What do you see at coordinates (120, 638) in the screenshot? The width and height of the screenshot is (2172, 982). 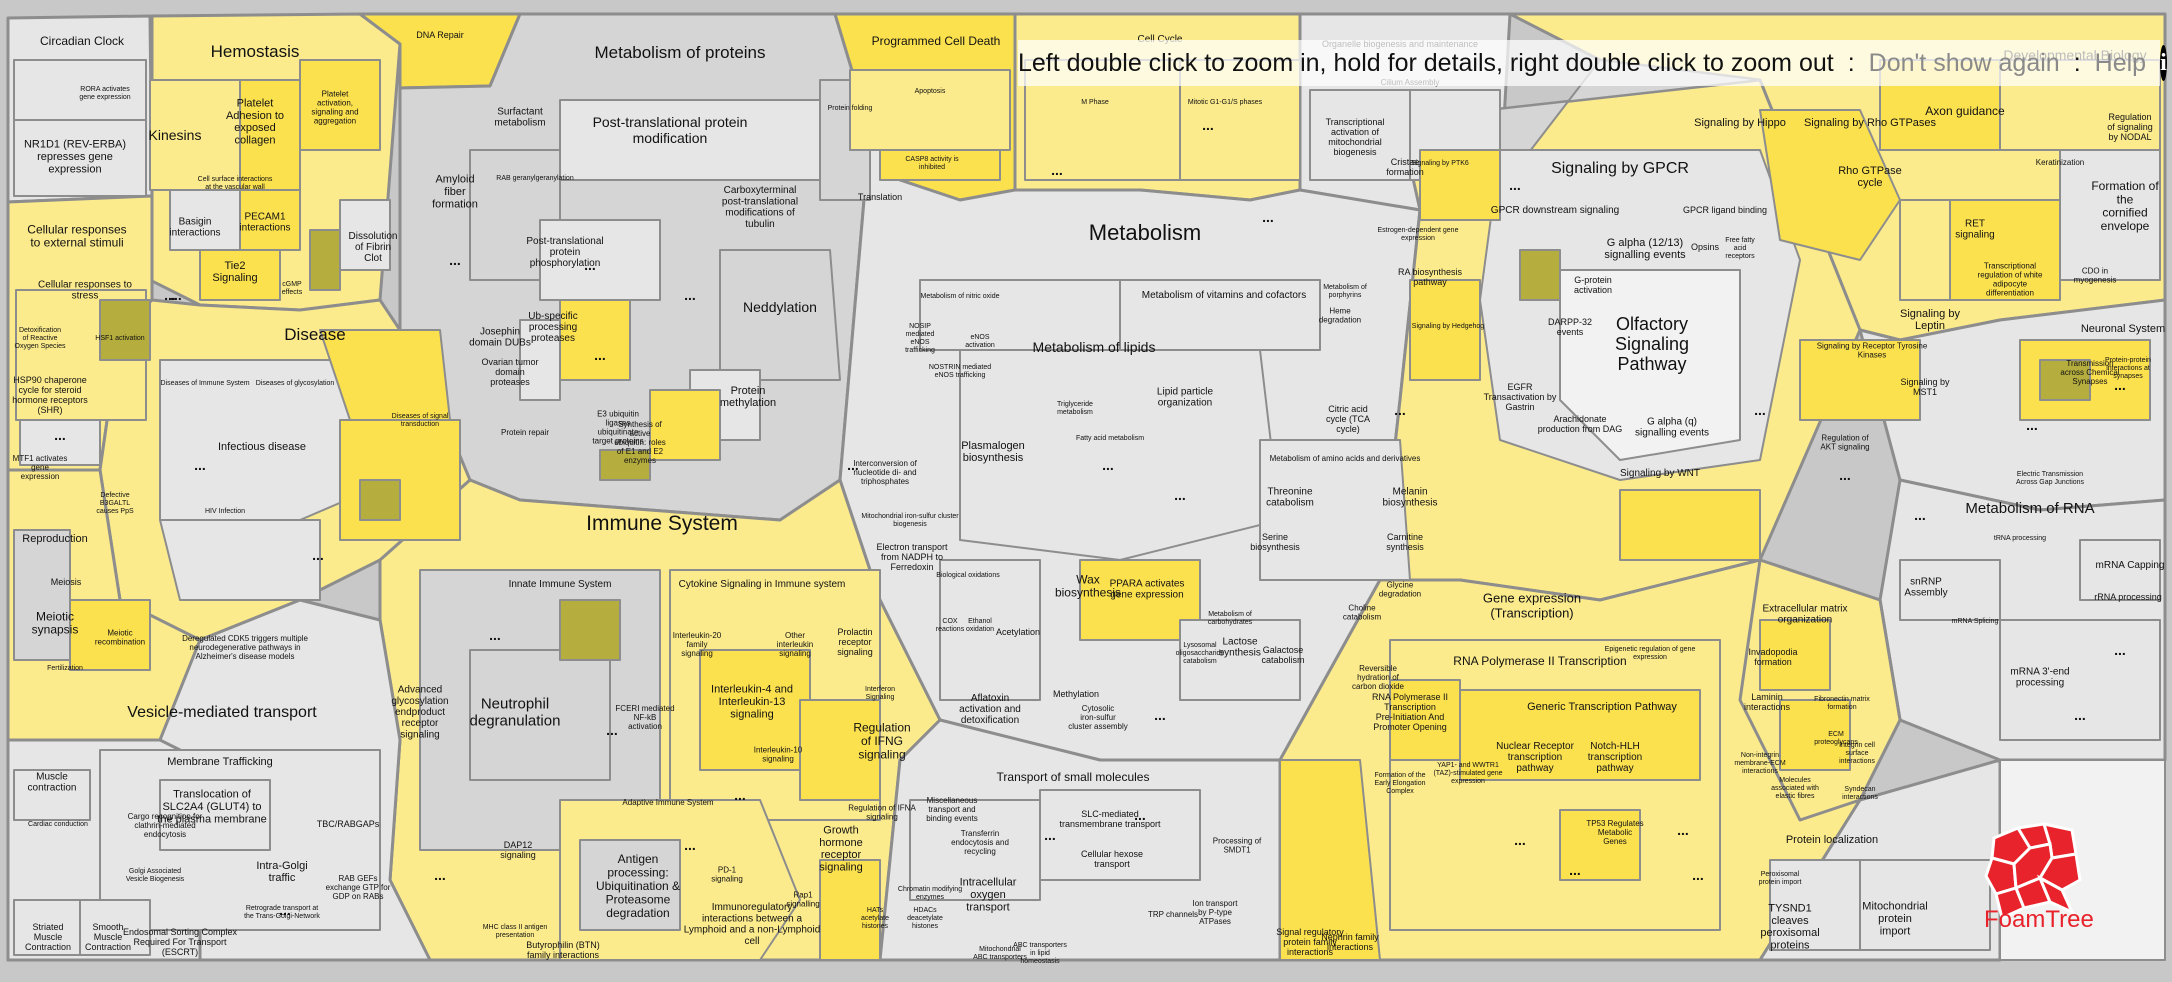 I see `label-meiotic_recomb: Meiotic recombination` at bounding box center [120, 638].